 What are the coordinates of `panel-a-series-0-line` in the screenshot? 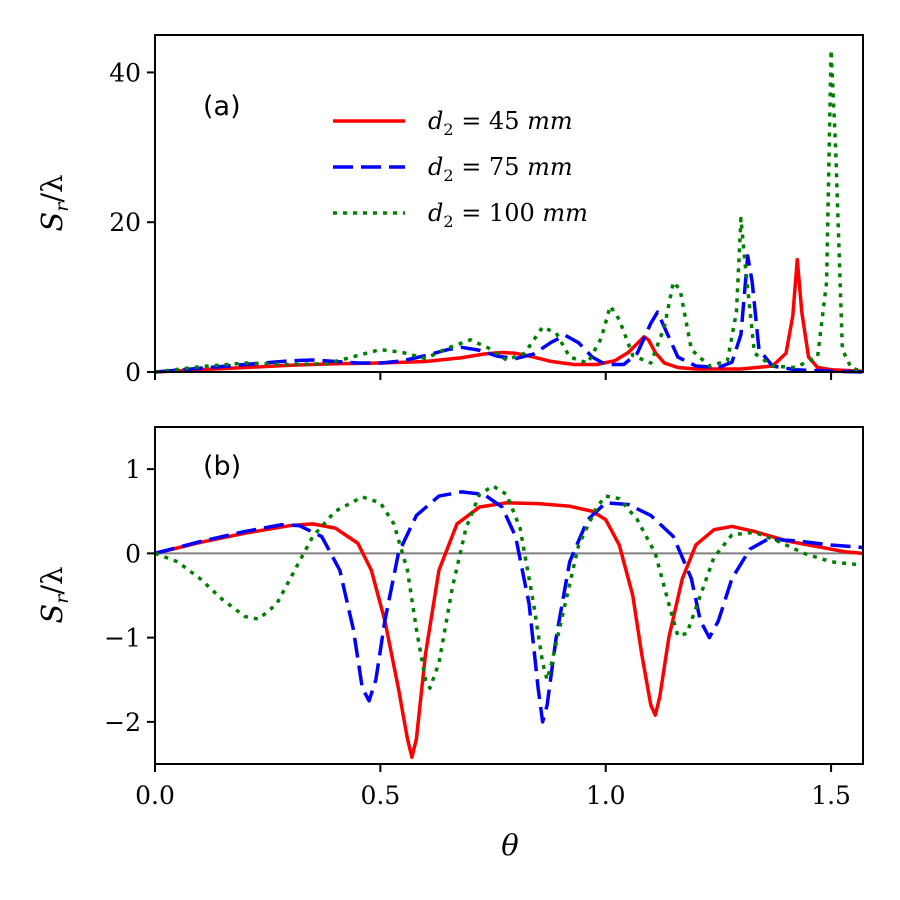 It's located at (509, 315).